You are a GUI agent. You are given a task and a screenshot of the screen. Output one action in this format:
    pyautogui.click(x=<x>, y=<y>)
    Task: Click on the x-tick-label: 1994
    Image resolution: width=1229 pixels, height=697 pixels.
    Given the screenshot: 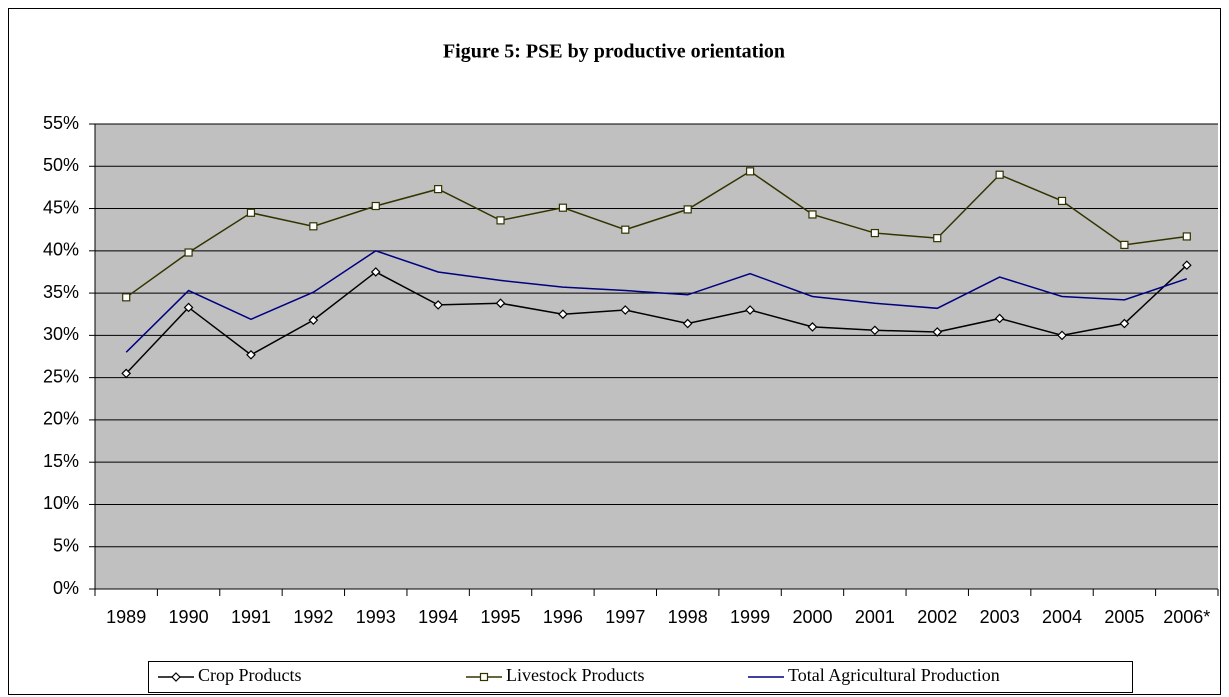 What is the action you would take?
    pyautogui.click(x=438, y=617)
    